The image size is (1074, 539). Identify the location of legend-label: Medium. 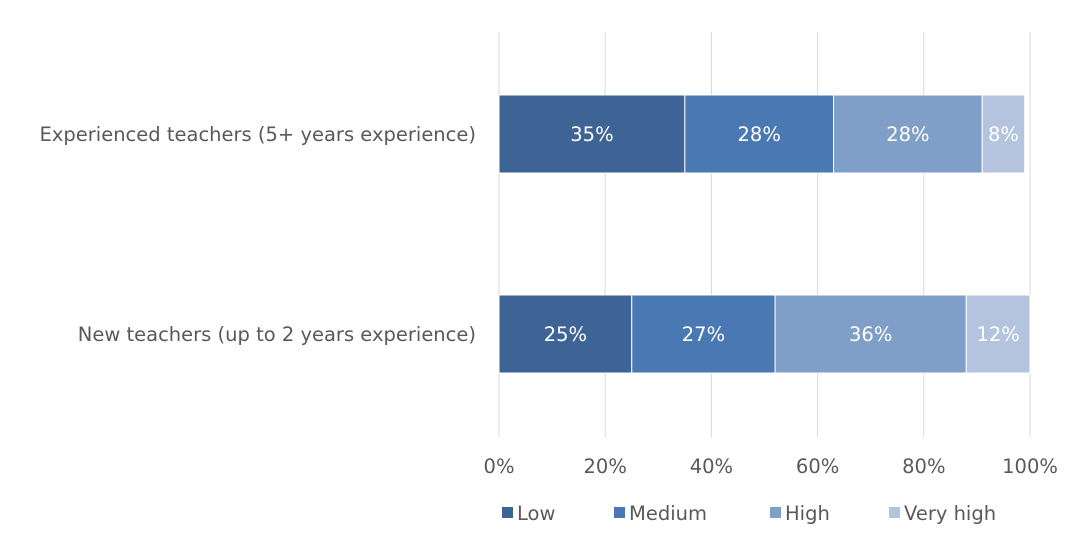
(668, 513).